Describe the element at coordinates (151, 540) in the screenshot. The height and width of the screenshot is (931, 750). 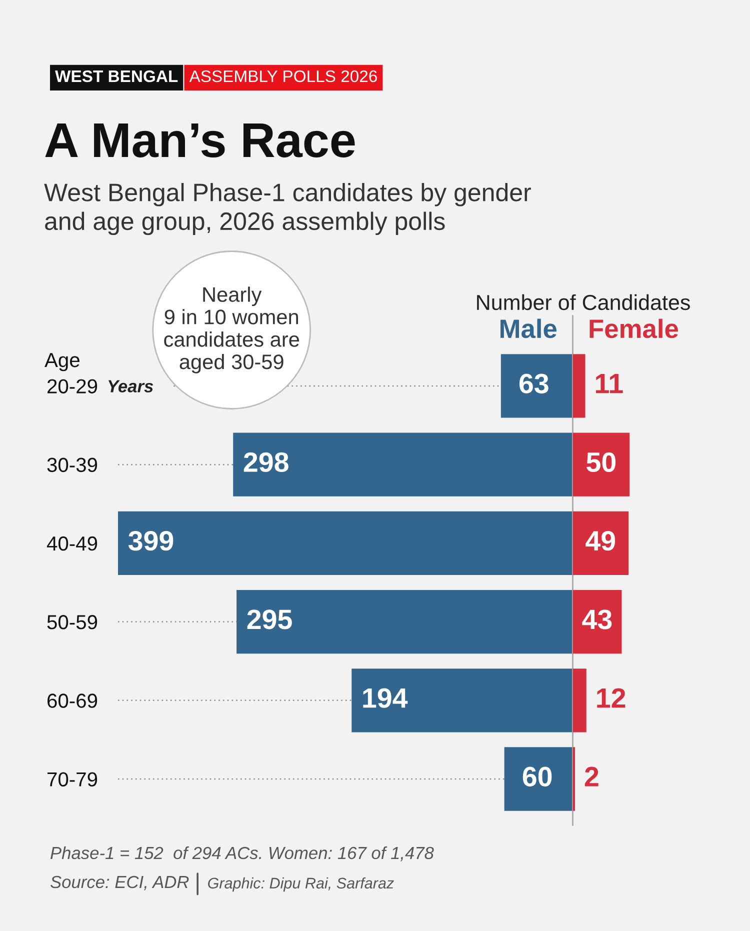
I see `data-label: 399` at that location.